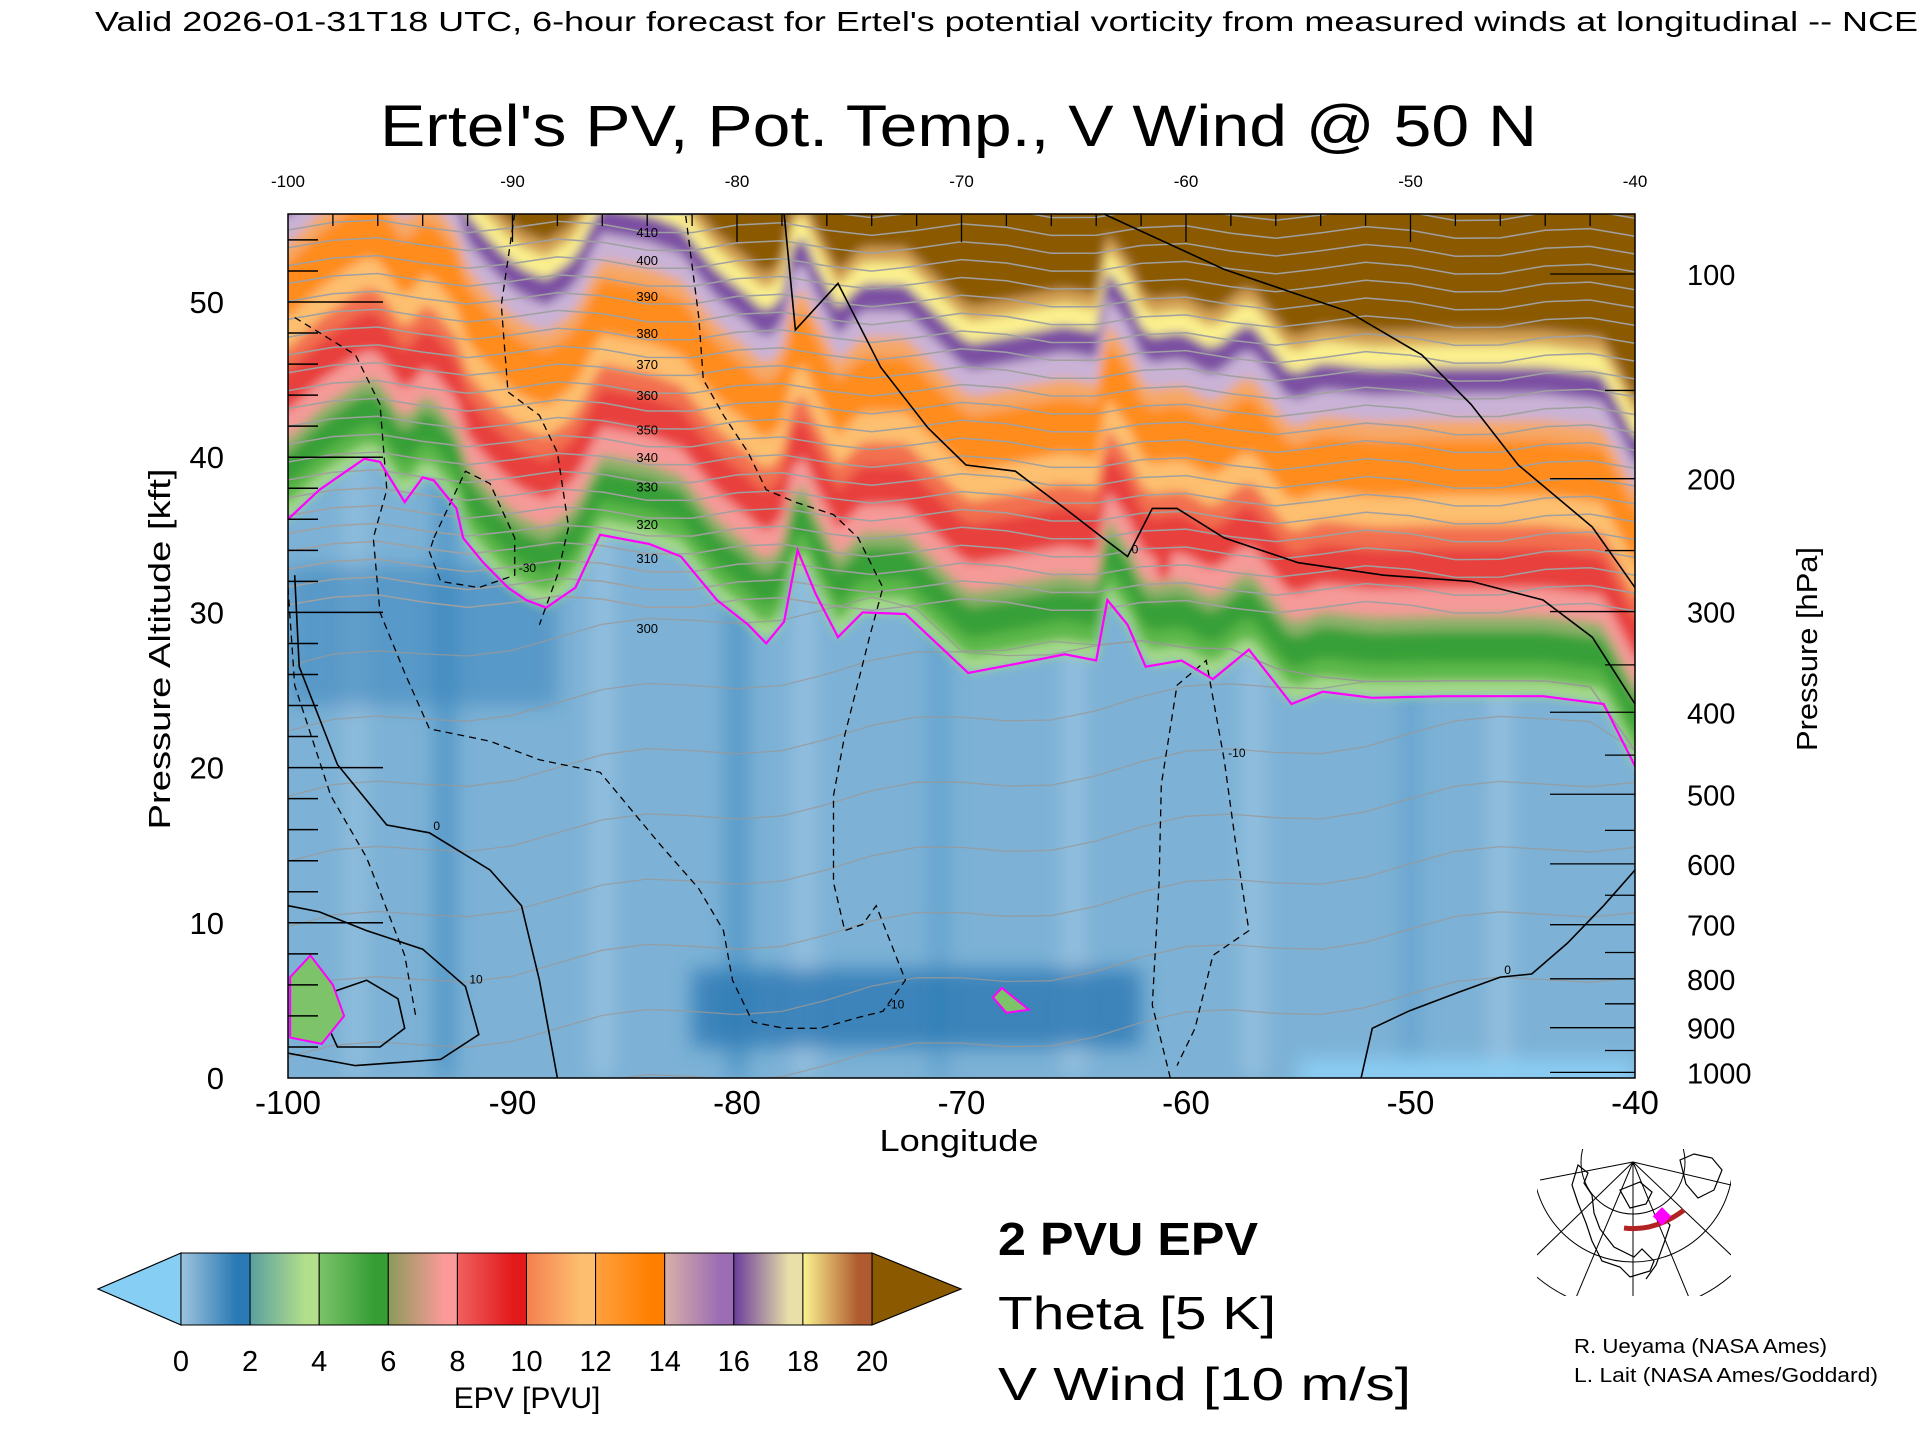  What do you see at coordinates (1711, 714) in the screenshot?
I see `pressure-tick-label: 400` at bounding box center [1711, 714].